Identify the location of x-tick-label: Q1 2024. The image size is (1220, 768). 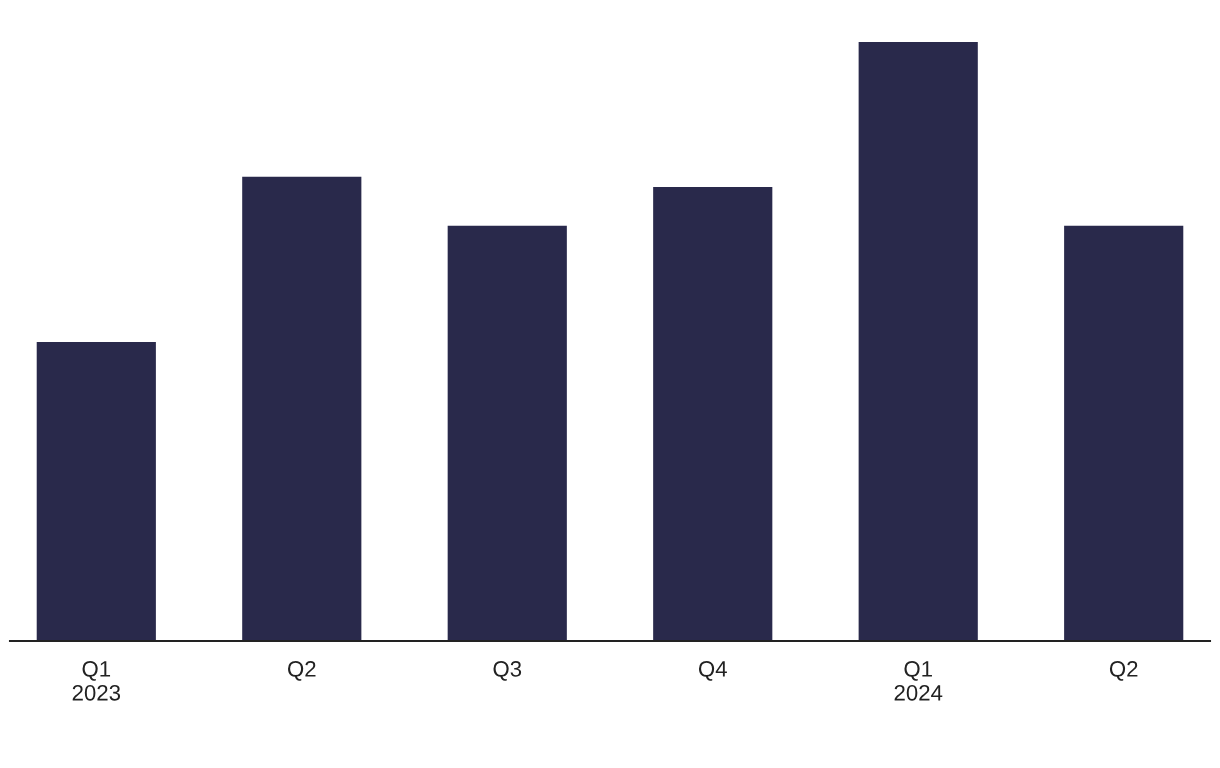
(918, 681).